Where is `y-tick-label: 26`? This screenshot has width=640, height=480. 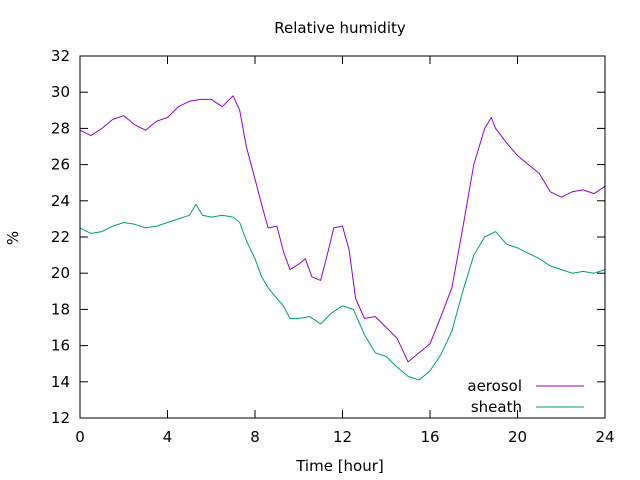 y-tick-label: 26 is located at coordinates (60, 165).